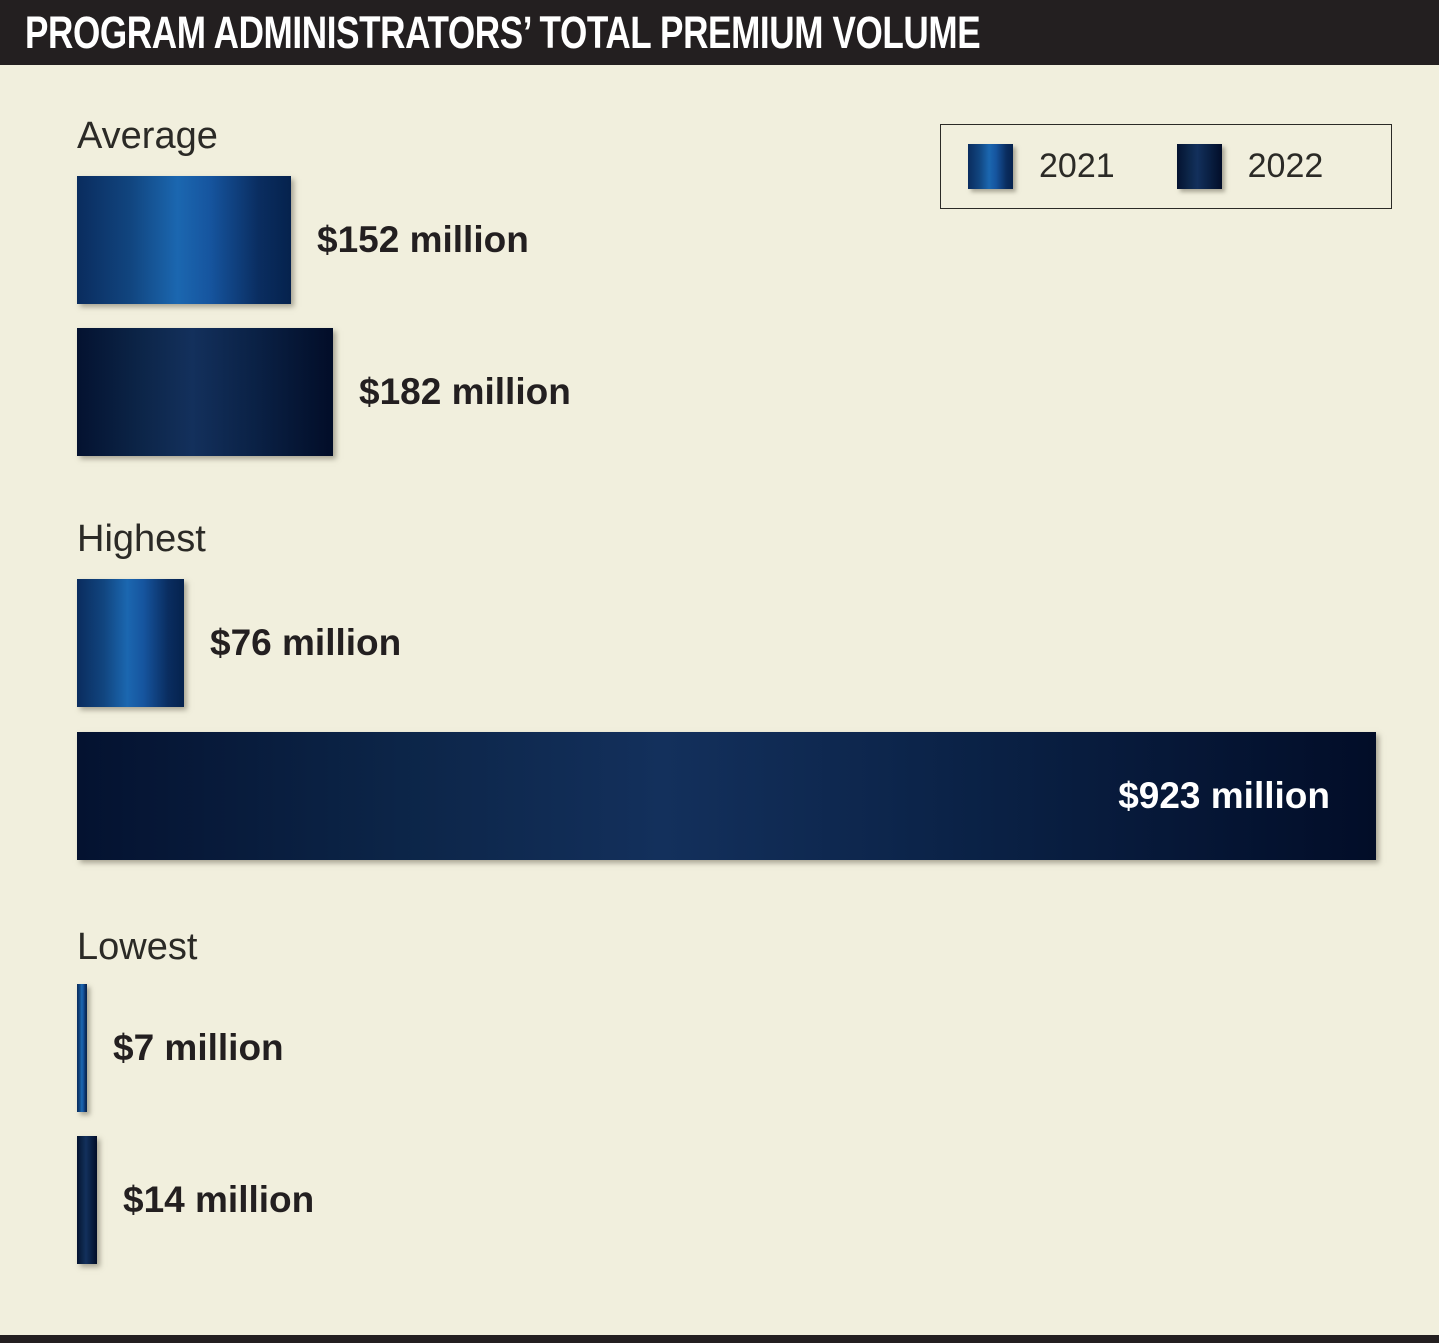 Image resolution: width=1439 pixels, height=1343 pixels. Describe the element at coordinates (1199, 166) in the screenshot. I see `legend-swatch-2022` at that location.